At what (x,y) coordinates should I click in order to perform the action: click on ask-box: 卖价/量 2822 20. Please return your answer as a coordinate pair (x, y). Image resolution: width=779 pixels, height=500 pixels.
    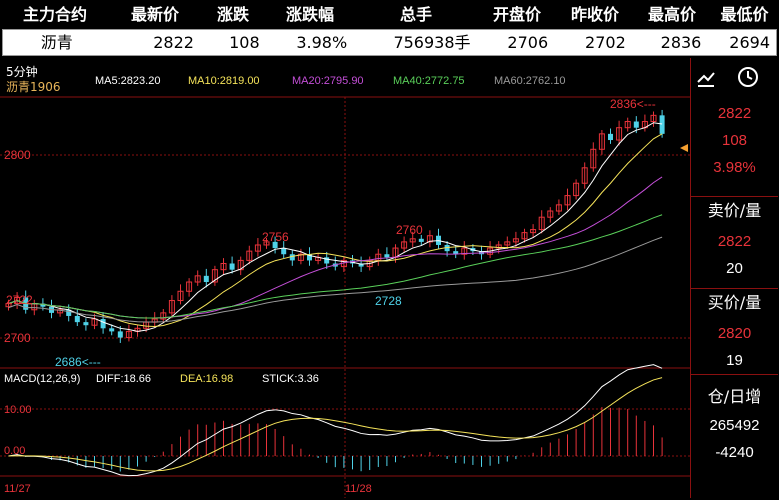
    Looking at the image, I should click on (734, 243).